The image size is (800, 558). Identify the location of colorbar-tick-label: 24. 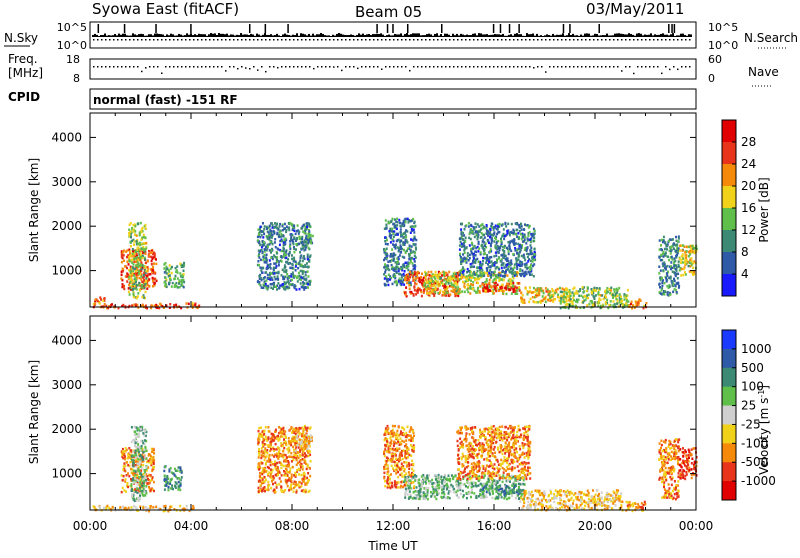
(748, 164).